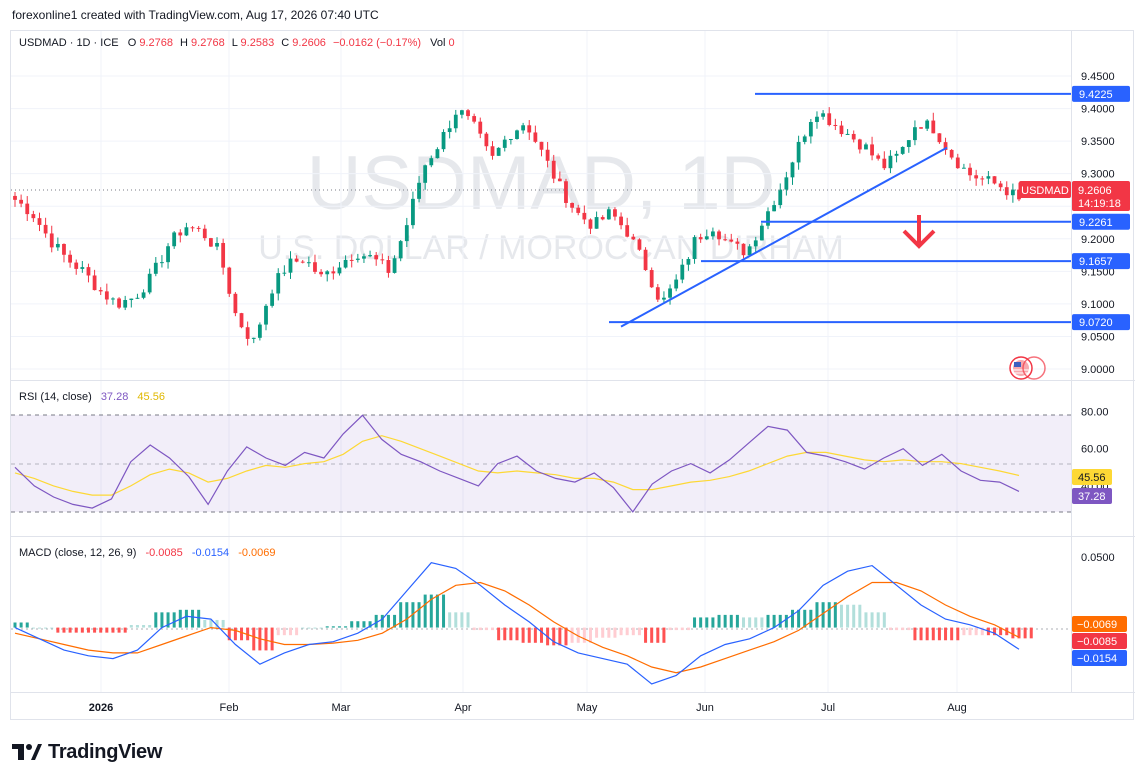  I want to click on support-resistance-levels, so click(840, 208).